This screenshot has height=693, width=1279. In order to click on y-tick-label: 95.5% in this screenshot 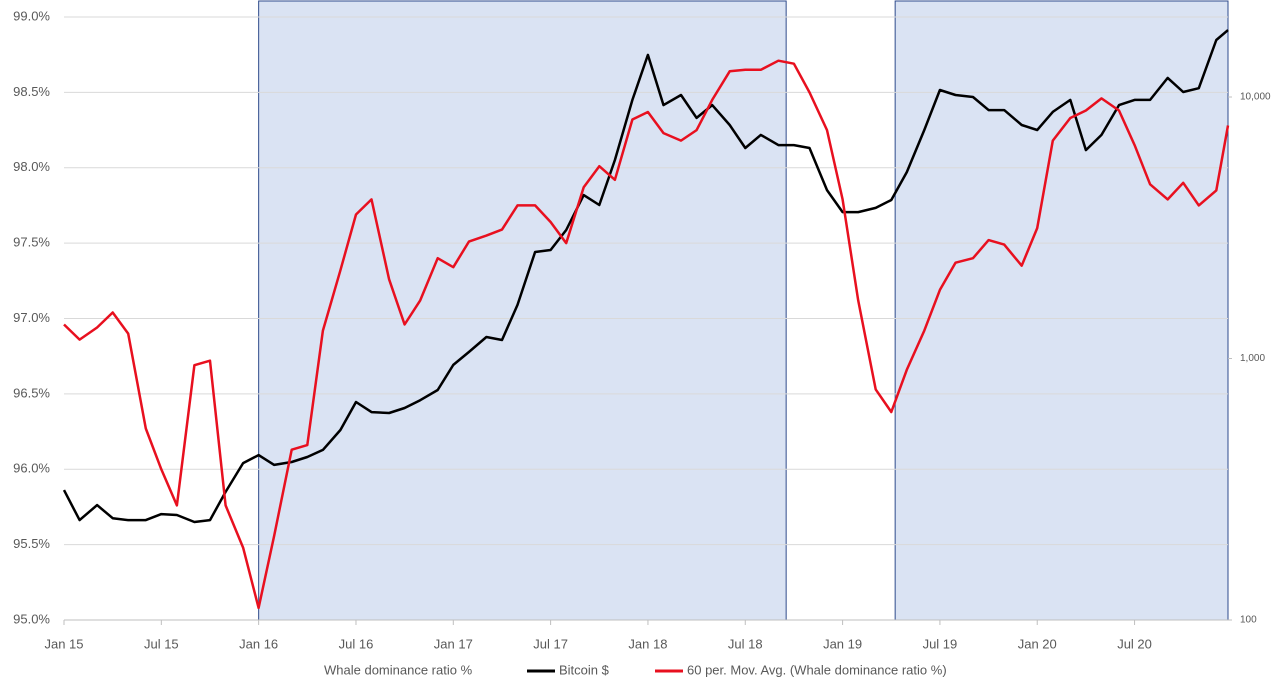, I will do `click(31, 543)`.